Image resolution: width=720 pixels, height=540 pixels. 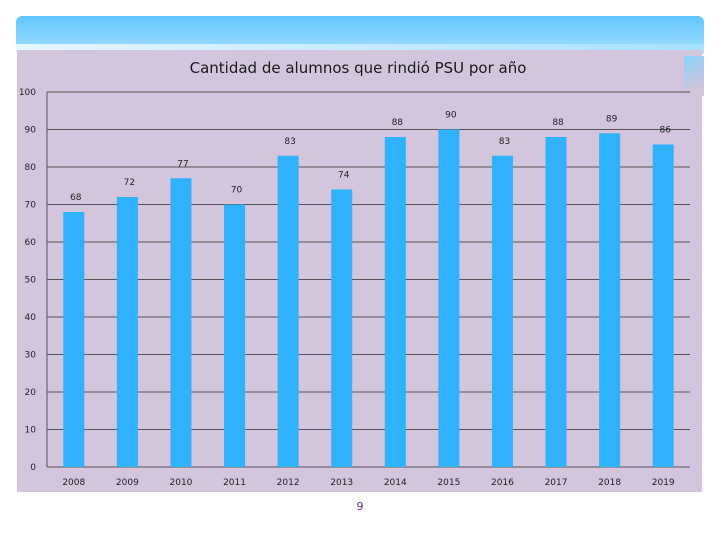 What do you see at coordinates (27, 93) in the screenshot?
I see `y-tick-label-100: 100` at bounding box center [27, 93].